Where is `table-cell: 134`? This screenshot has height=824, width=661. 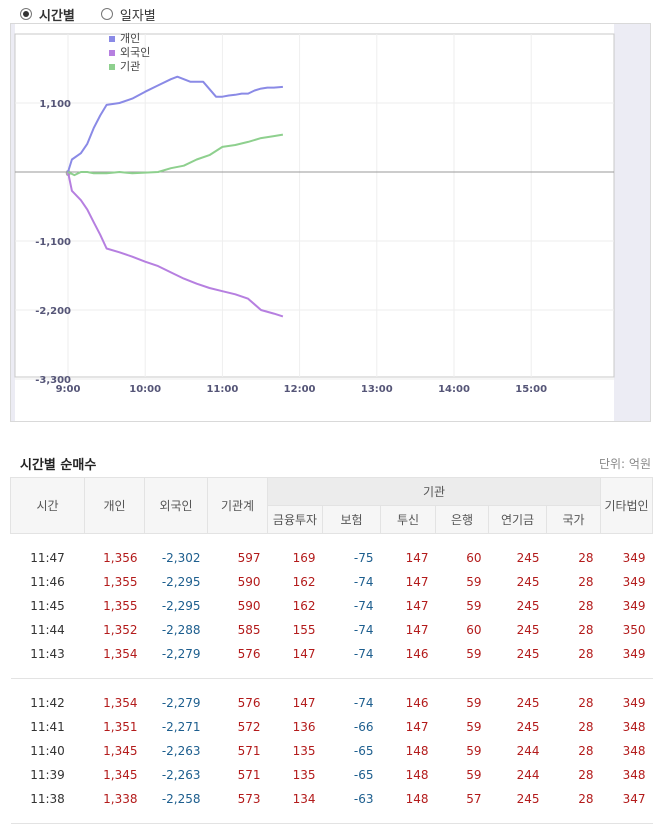 table-cell: 134 is located at coordinates (295, 799).